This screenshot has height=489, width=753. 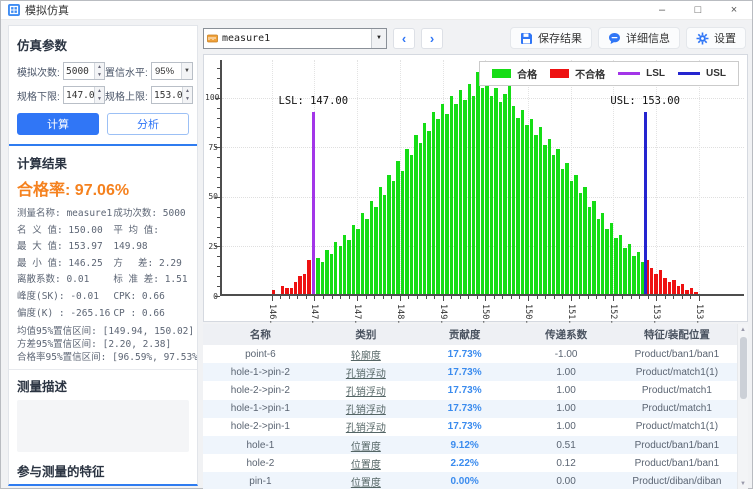 I want to click on measurement-description-box, so click(x=103, y=426).